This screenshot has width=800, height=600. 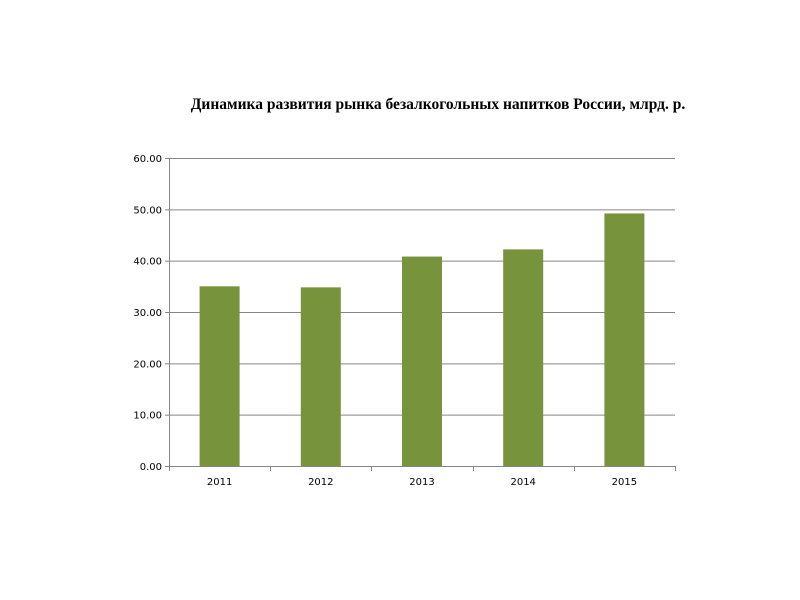 What do you see at coordinates (219, 376) in the screenshot?
I see `bar-2011` at bounding box center [219, 376].